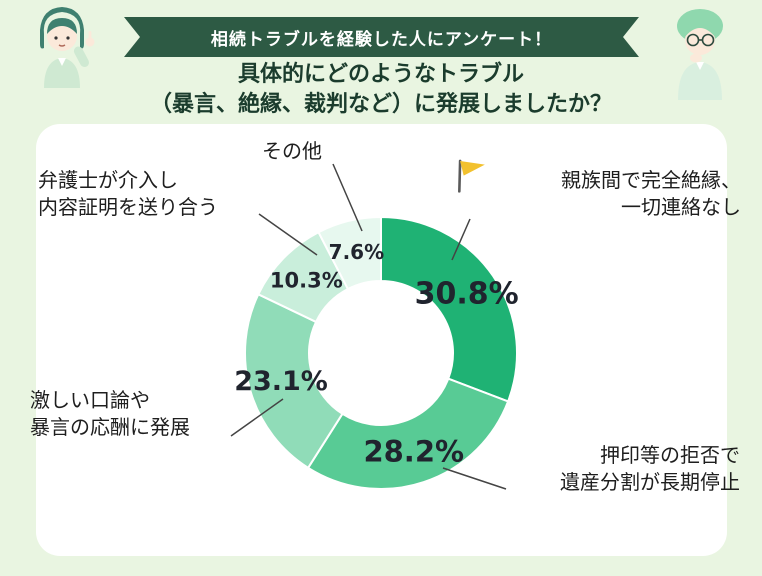 This screenshot has height=576, width=762. What do you see at coordinates (700, 29) in the screenshot?
I see `man-bangs` at bounding box center [700, 29].